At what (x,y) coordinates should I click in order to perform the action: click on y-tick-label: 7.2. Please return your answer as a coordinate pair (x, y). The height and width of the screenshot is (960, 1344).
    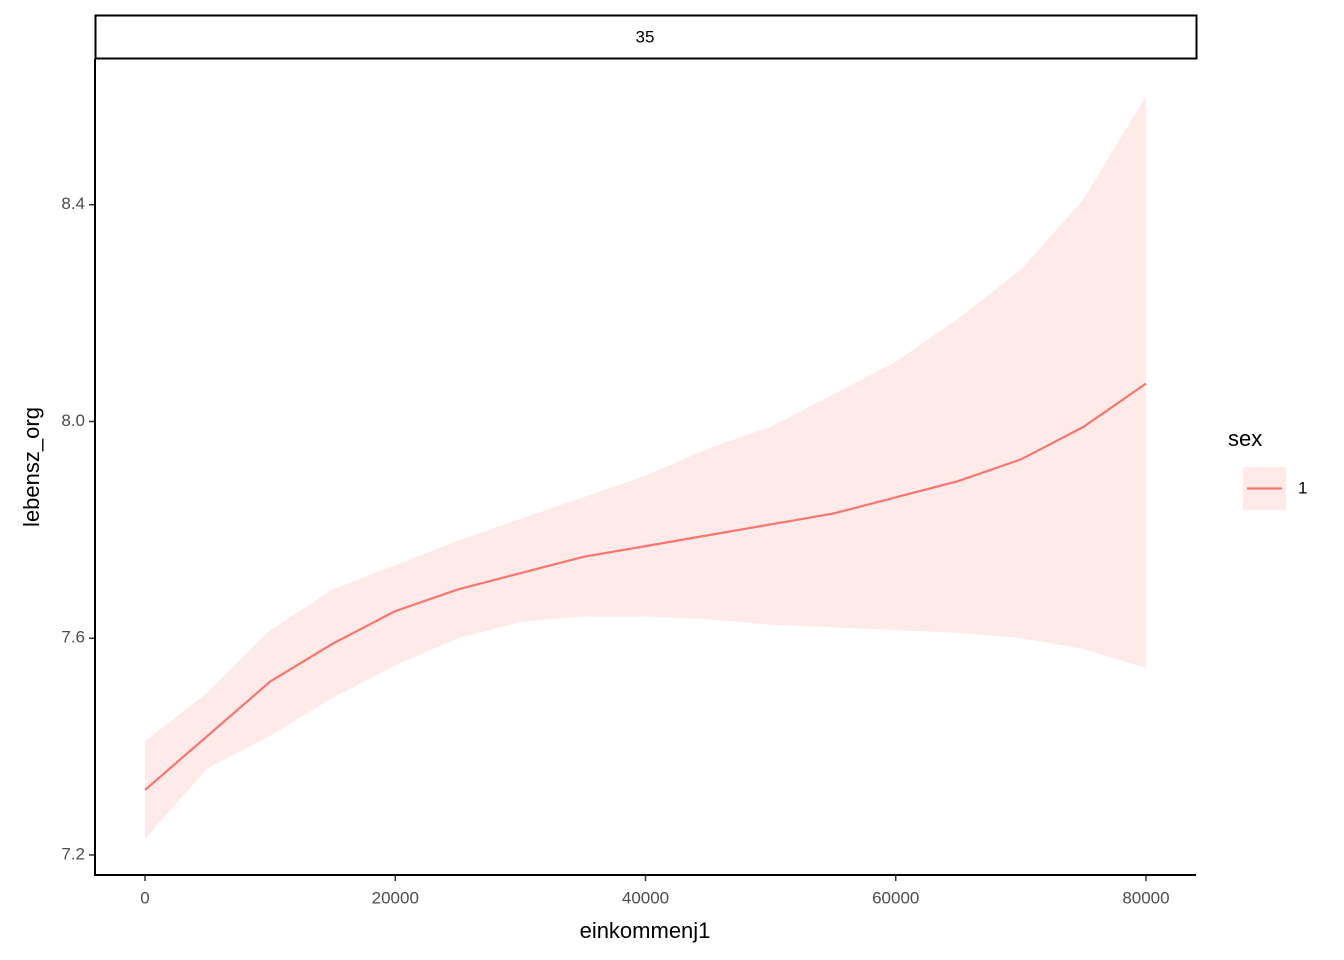
    Looking at the image, I should click on (73, 853).